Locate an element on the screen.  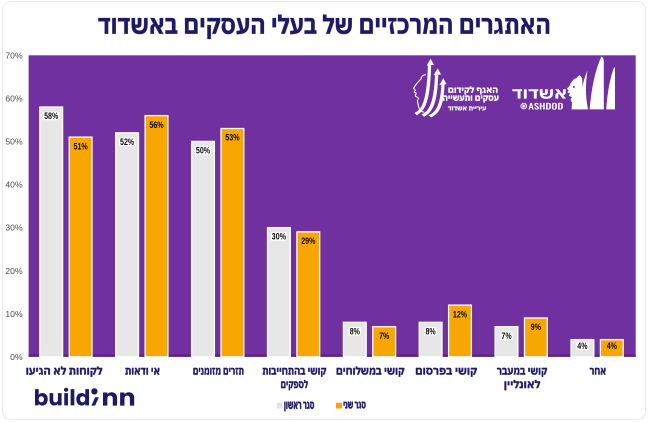
svg-text: 52% is located at coordinates (127, 142).